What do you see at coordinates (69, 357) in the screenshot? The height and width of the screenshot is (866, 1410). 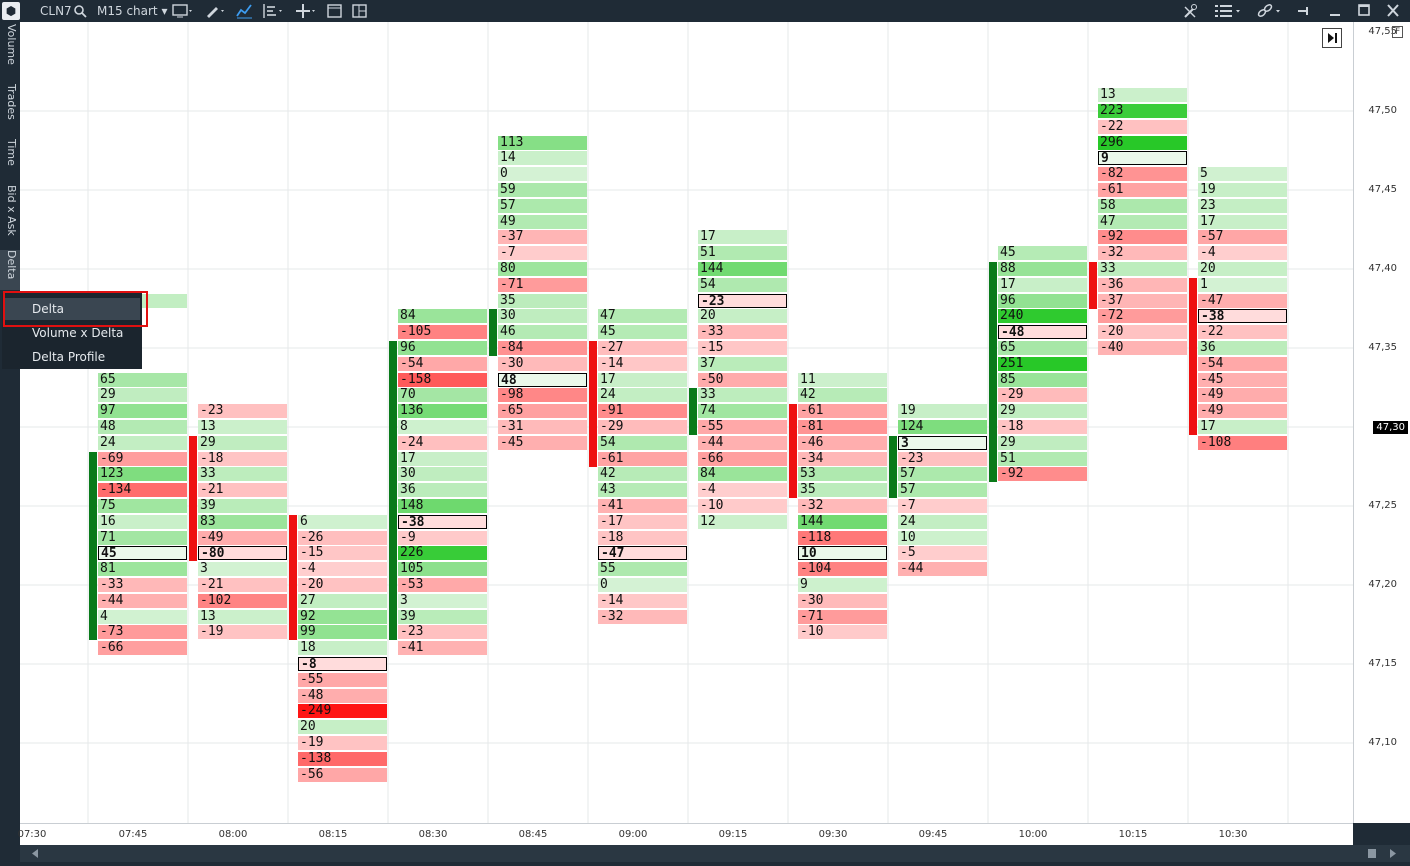 I see `menu-item-delta-profile: Delta Profile` at bounding box center [69, 357].